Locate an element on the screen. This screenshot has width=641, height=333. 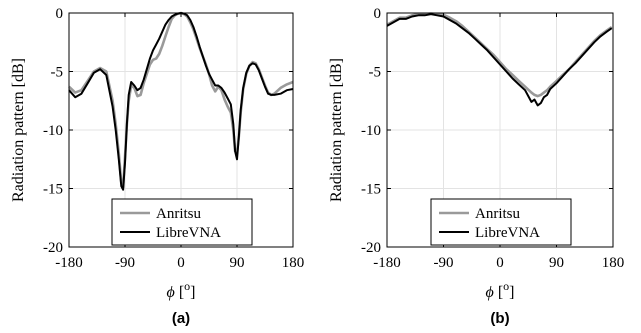
panel-label: (a) is located at coordinates (181, 318).